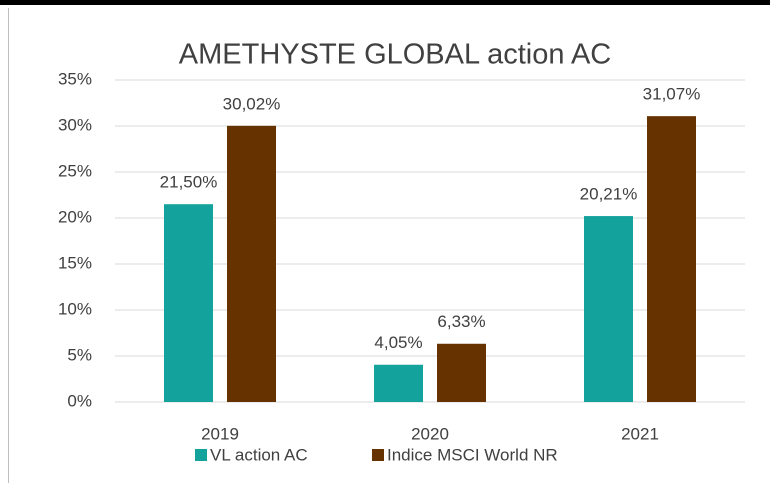 Image resolution: width=770 pixels, height=483 pixels. I want to click on y-tick-label: 25%, so click(75, 170).